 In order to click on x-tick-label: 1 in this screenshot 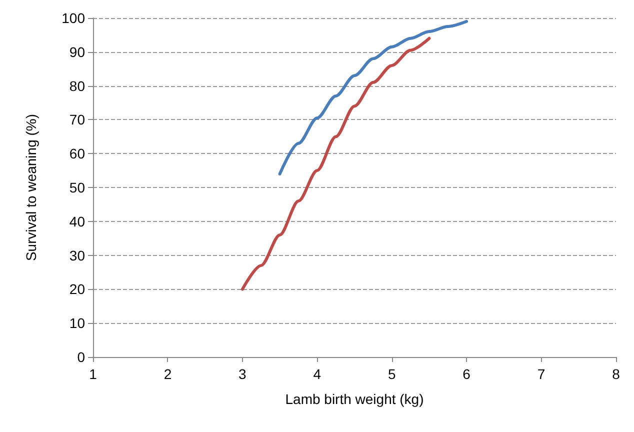, I will do `click(93, 374)`.